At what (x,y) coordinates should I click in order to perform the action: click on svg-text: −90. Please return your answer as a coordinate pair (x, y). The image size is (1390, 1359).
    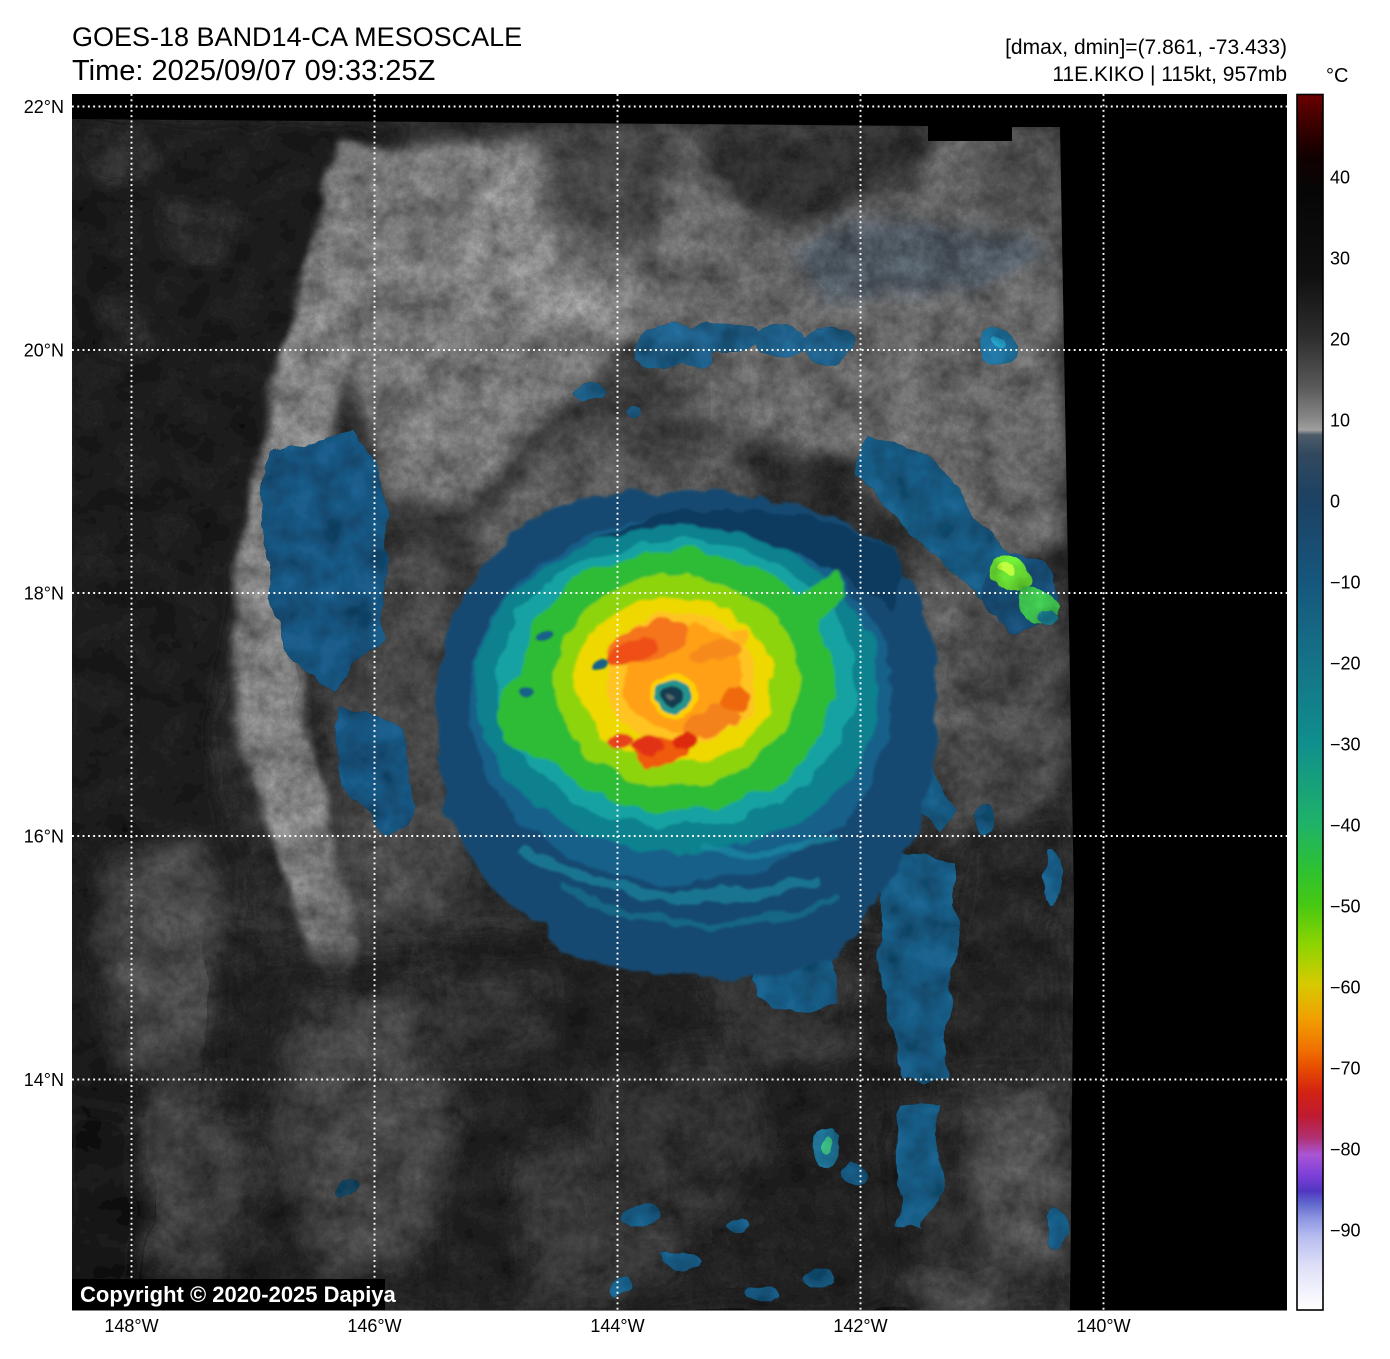
    Looking at the image, I should click on (1345, 1231).